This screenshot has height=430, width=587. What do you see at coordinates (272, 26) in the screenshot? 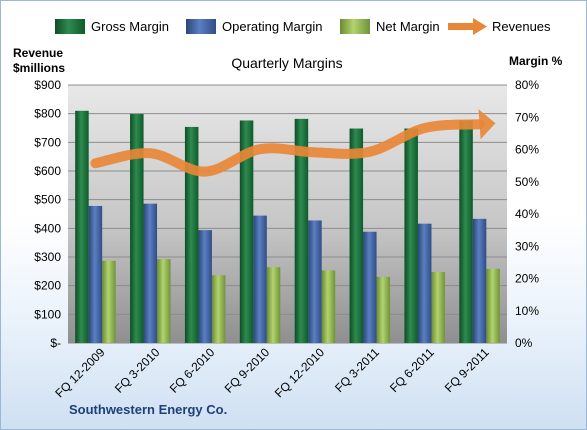
I see `legend-label-operating-margin: Operating Margin` at bounding box center [272, 26].